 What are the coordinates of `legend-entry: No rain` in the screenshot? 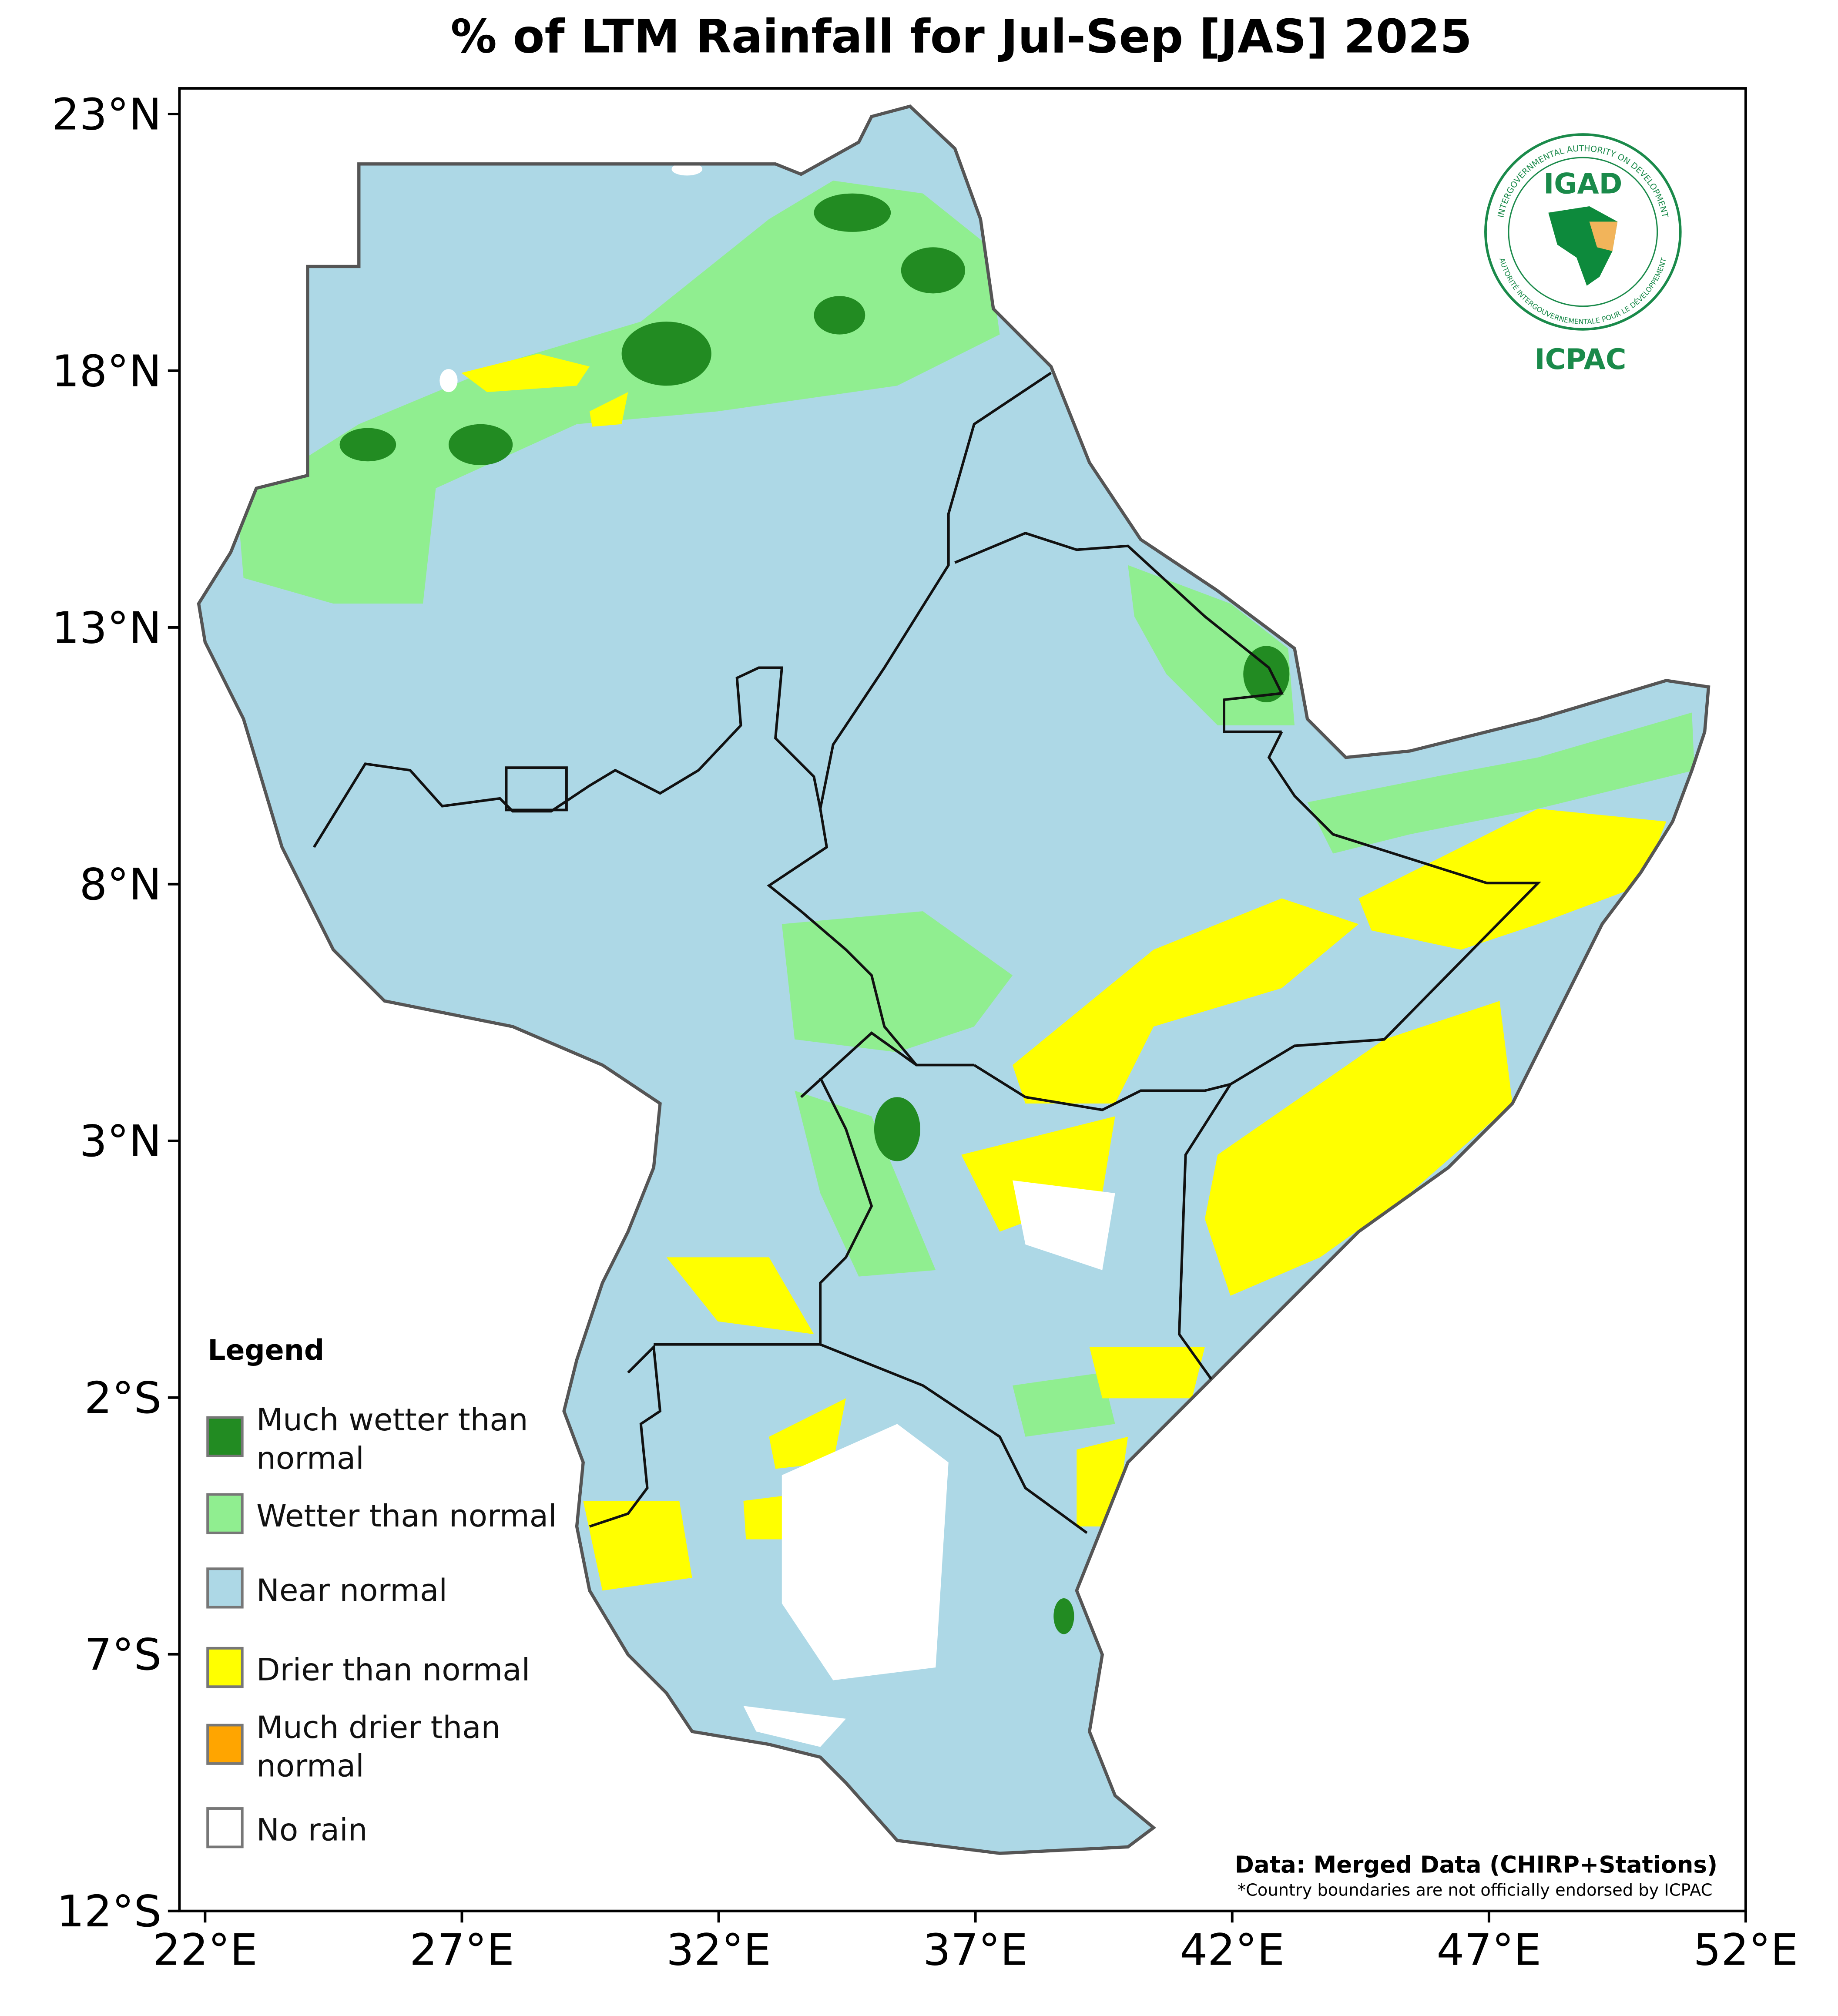 It's located at (442, 1831).